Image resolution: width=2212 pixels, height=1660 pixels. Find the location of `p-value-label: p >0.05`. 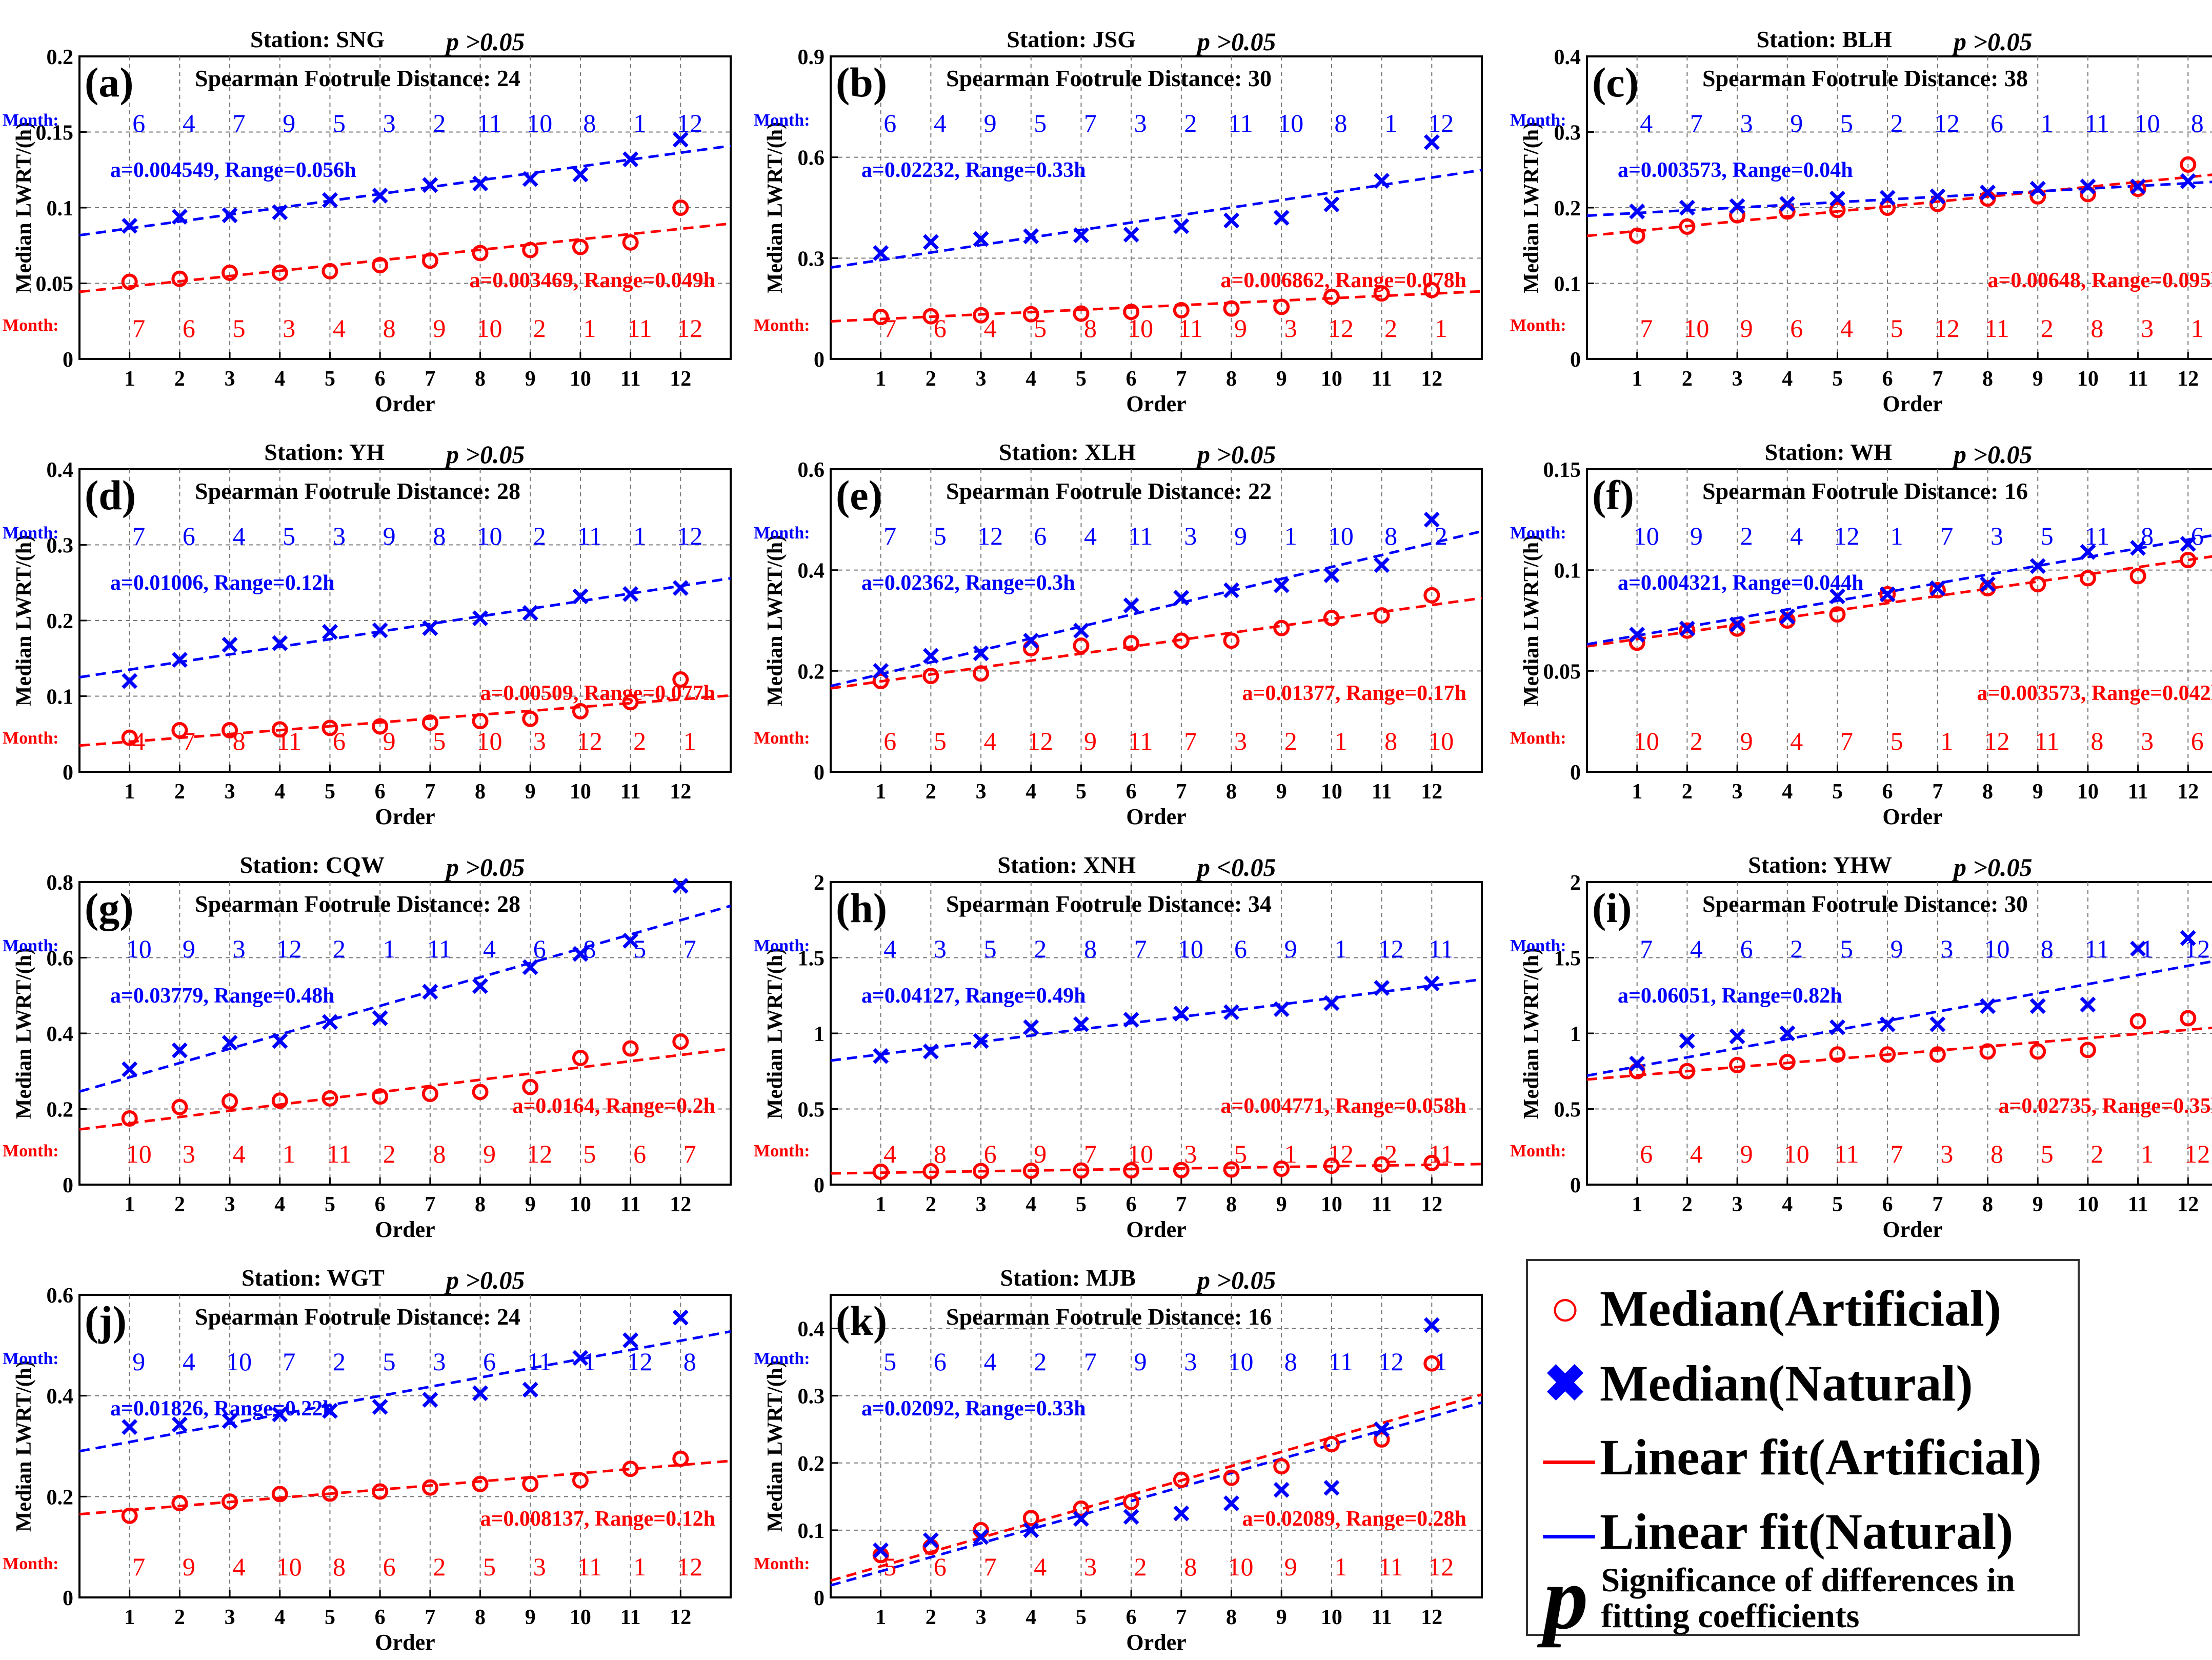

p-value-label: p >0.05 is located at coordinates (484, 867).